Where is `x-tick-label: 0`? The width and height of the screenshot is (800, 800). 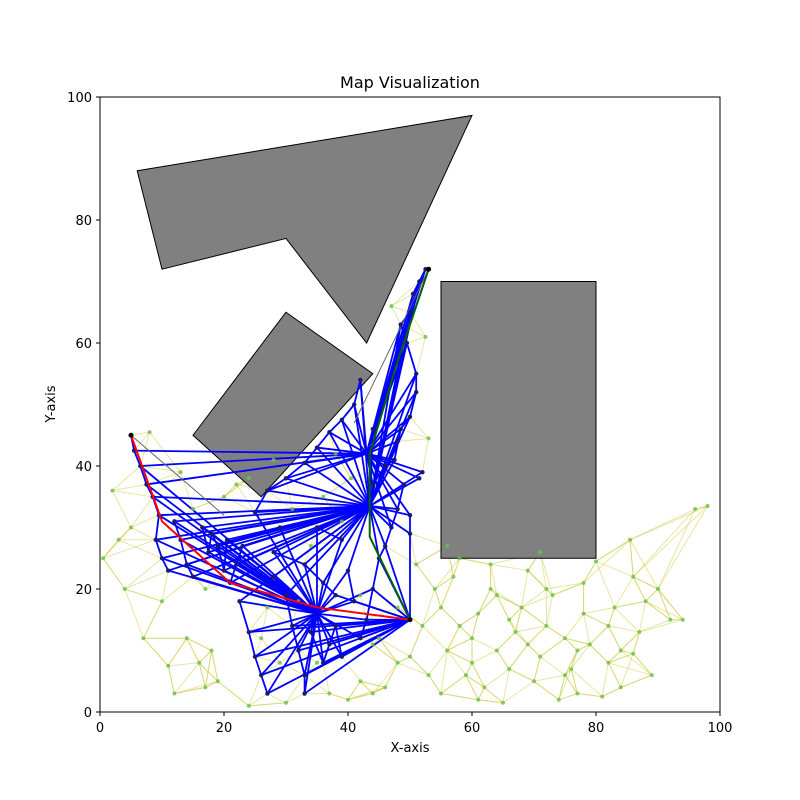
x-tick-label: 0 is located at coordinates (100, 728).